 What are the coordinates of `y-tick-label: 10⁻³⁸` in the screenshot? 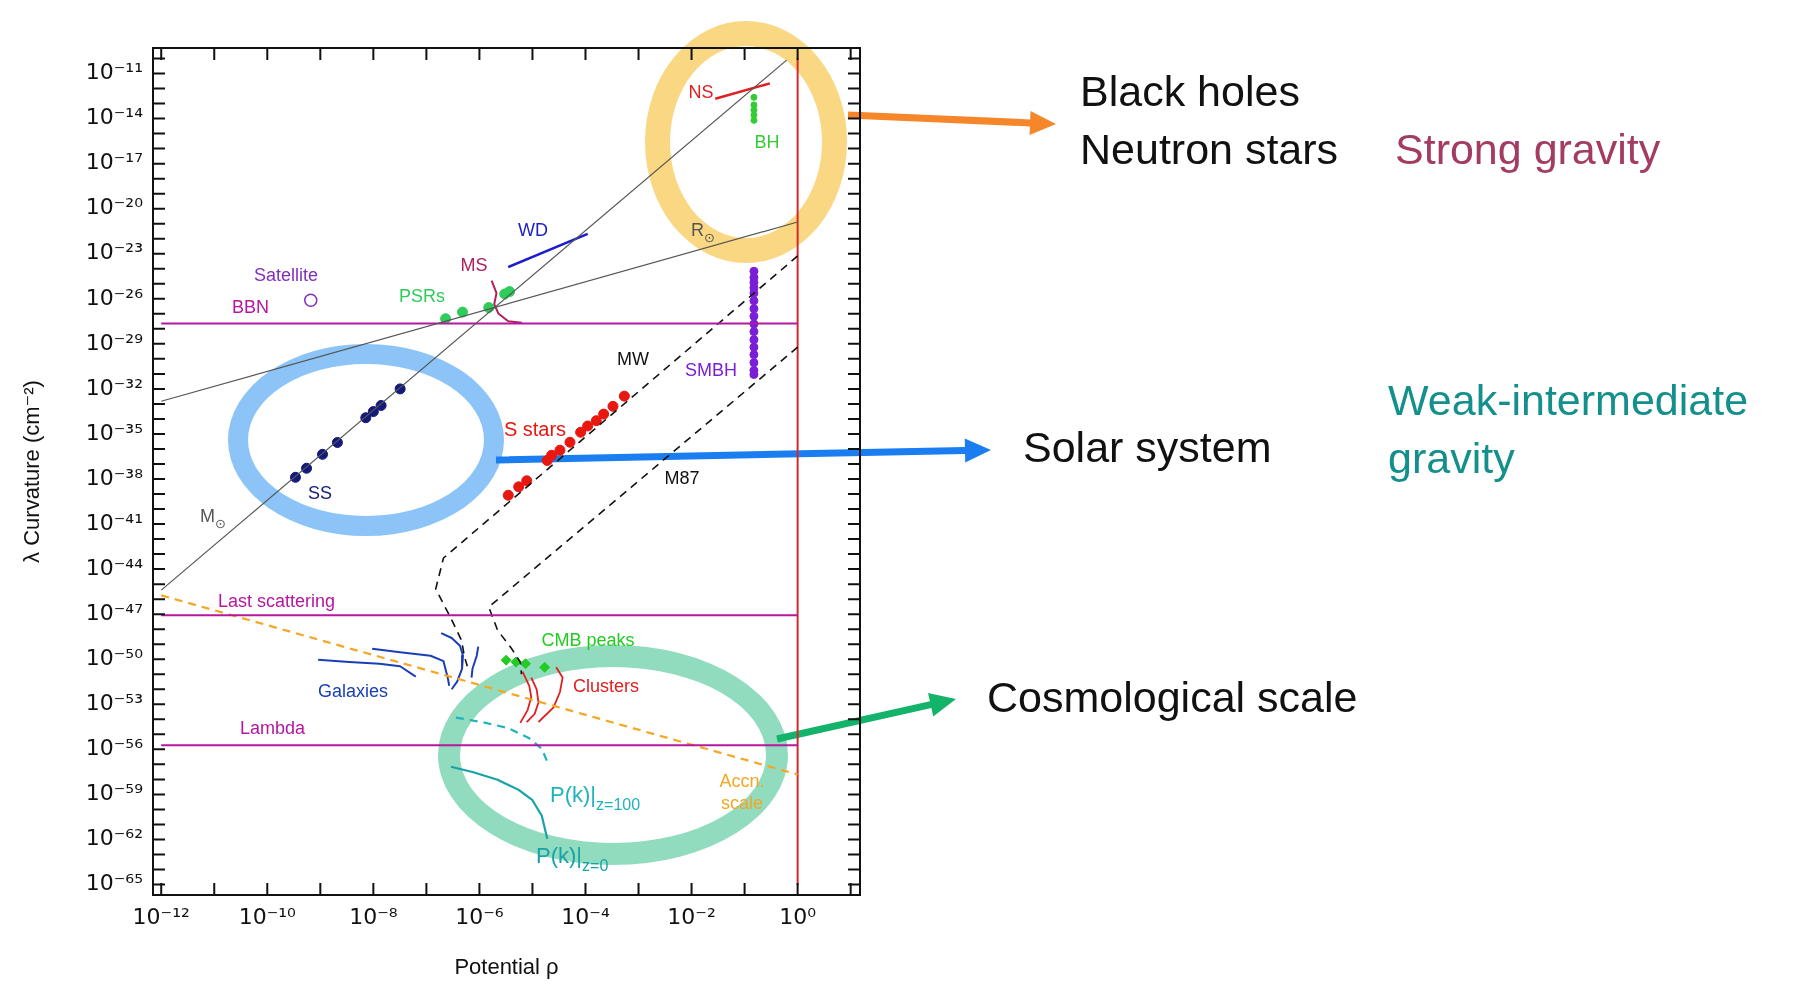 It's located at (114, 477).